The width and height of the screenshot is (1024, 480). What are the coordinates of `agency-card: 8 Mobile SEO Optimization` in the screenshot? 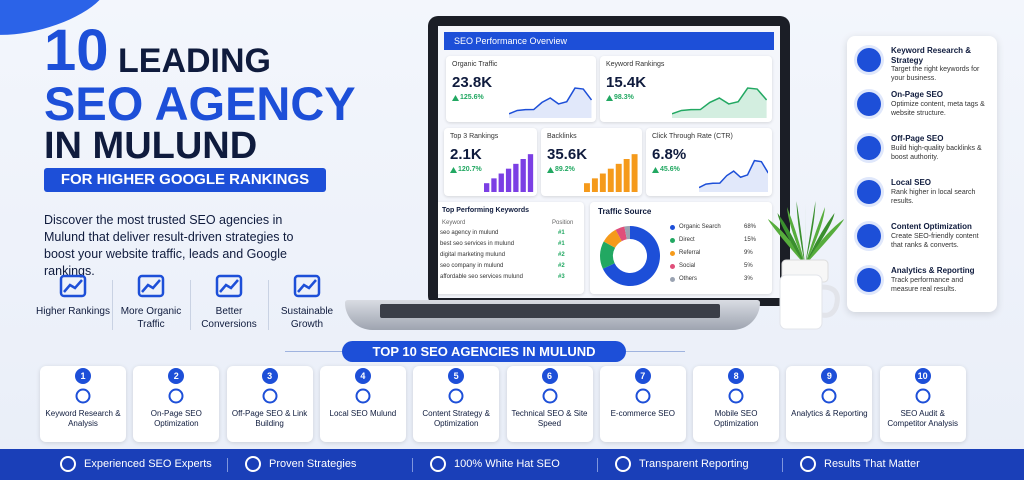 It's located at (736, 404).